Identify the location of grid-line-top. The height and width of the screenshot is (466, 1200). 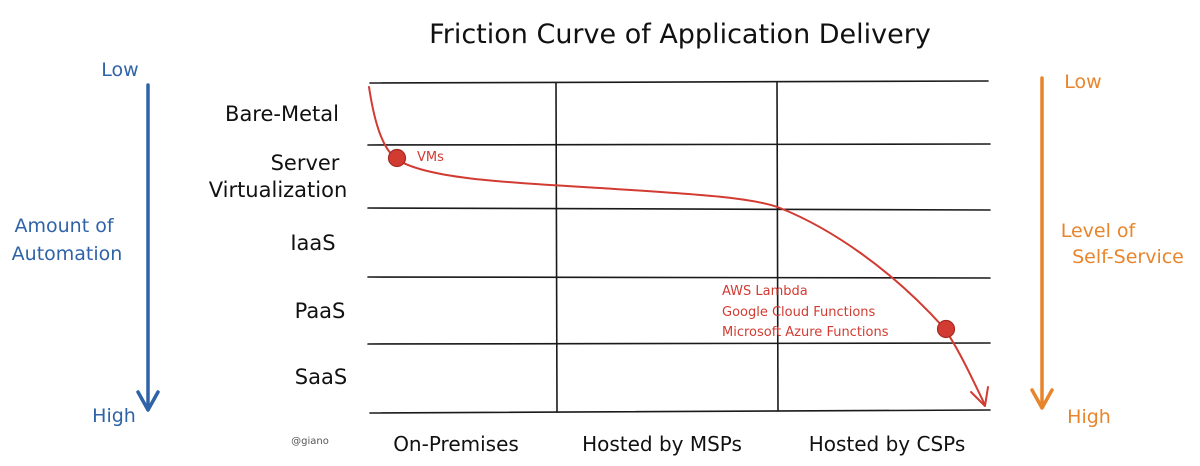
(679, 82).